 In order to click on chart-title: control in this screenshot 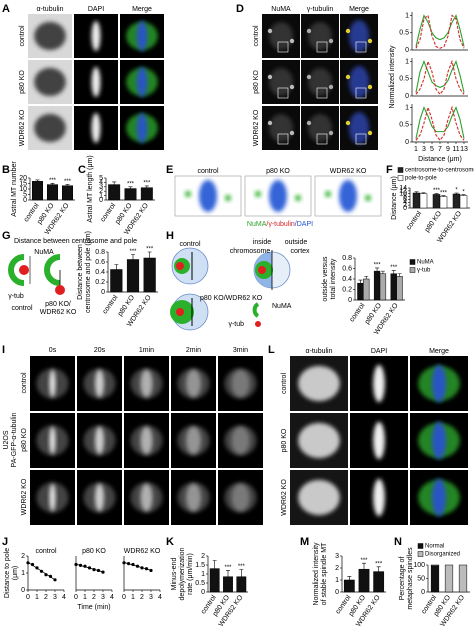, I will do `click(45, 551)`.